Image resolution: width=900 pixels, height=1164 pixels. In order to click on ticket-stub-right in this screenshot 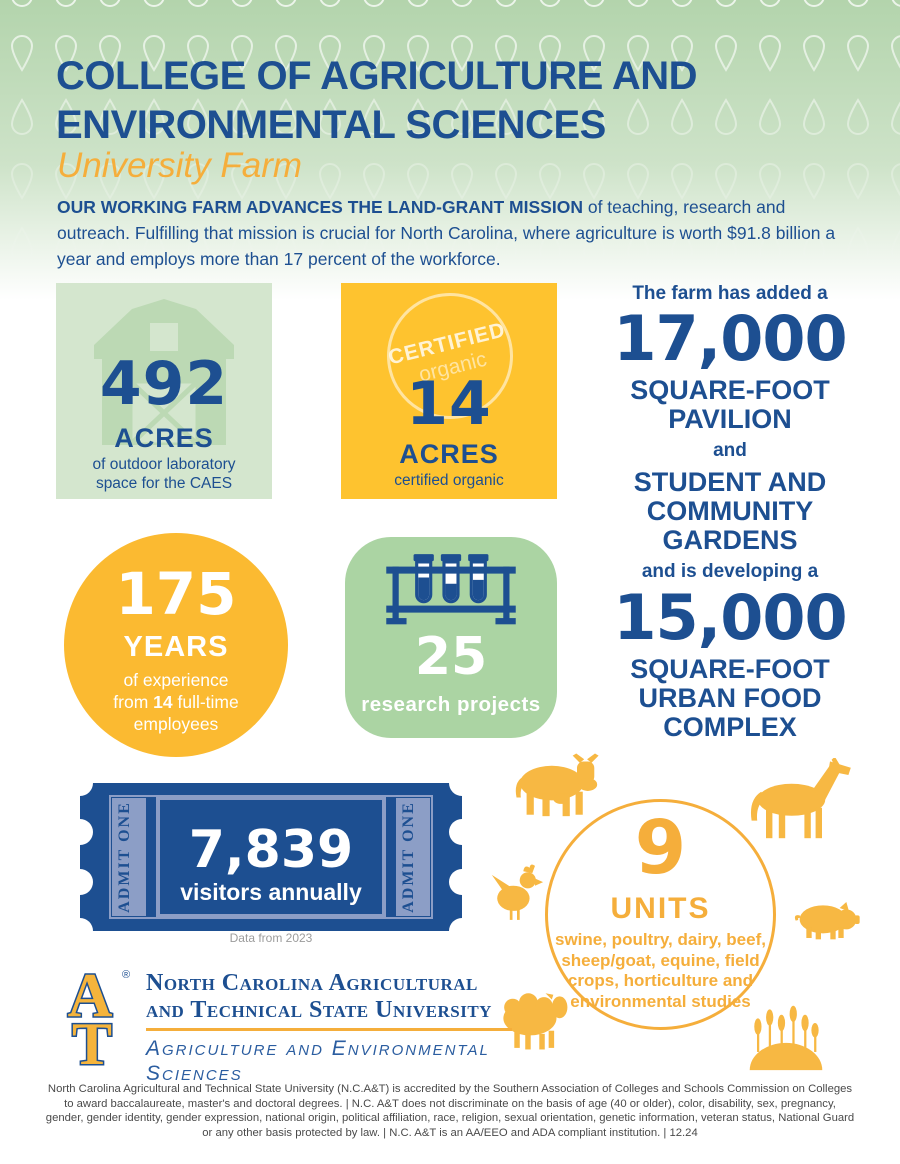, I will do `click(413, 857)`.